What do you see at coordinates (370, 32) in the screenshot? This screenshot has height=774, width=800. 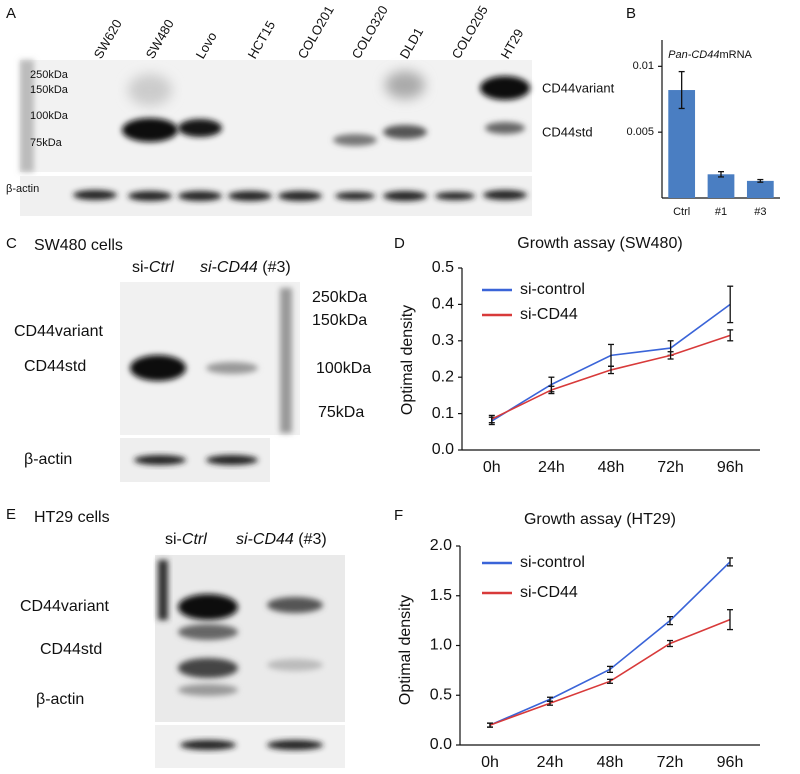 I see `lane-label: COLO320` at bounding box center [370, 32].